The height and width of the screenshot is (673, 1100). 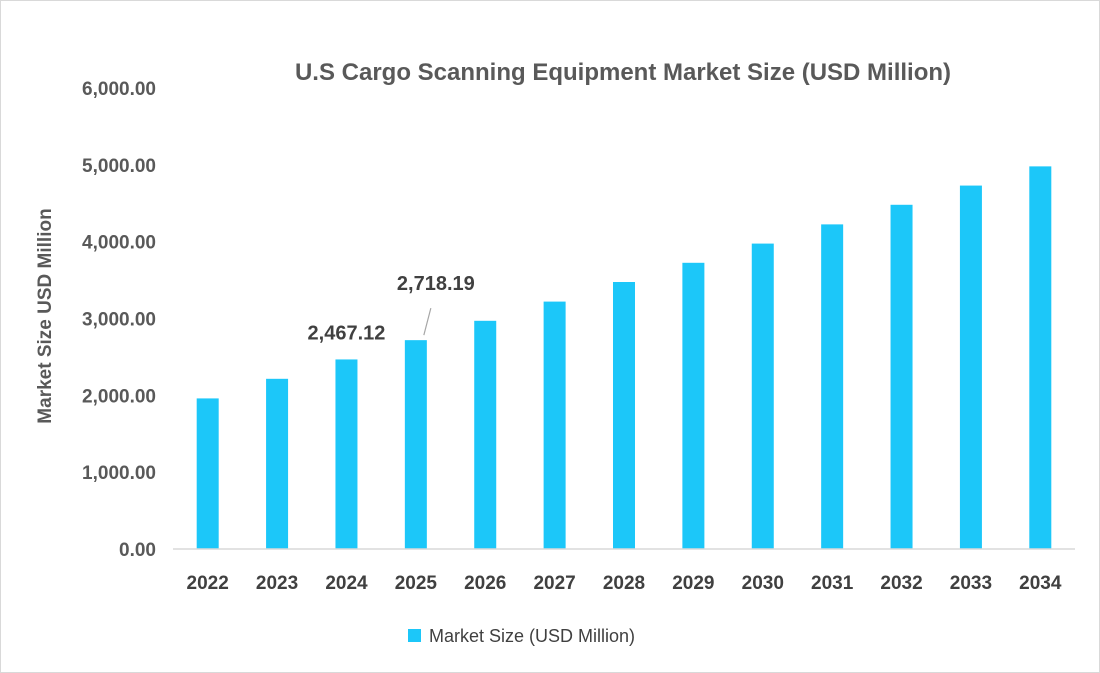 I want to click on bar-2022, so click(x=207, y=473).